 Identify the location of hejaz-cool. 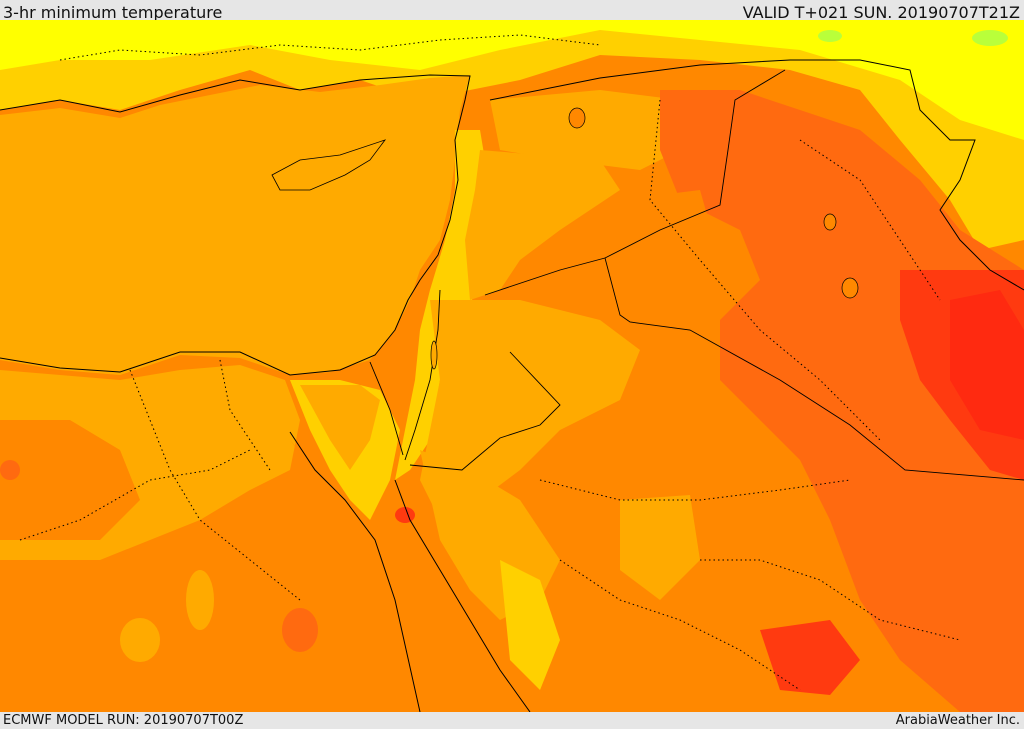
(530, 625).